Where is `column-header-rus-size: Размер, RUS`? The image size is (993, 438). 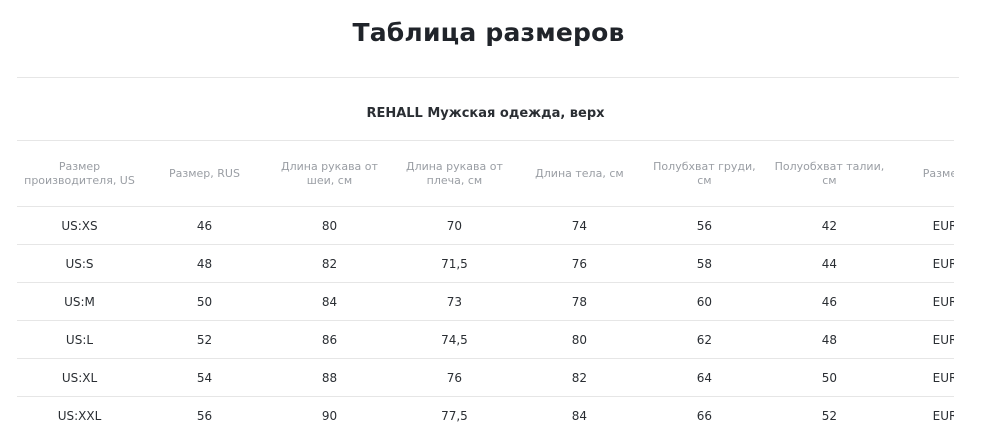
column-header-rus-size: Размер, RUS is located at coordinates (204, 174).